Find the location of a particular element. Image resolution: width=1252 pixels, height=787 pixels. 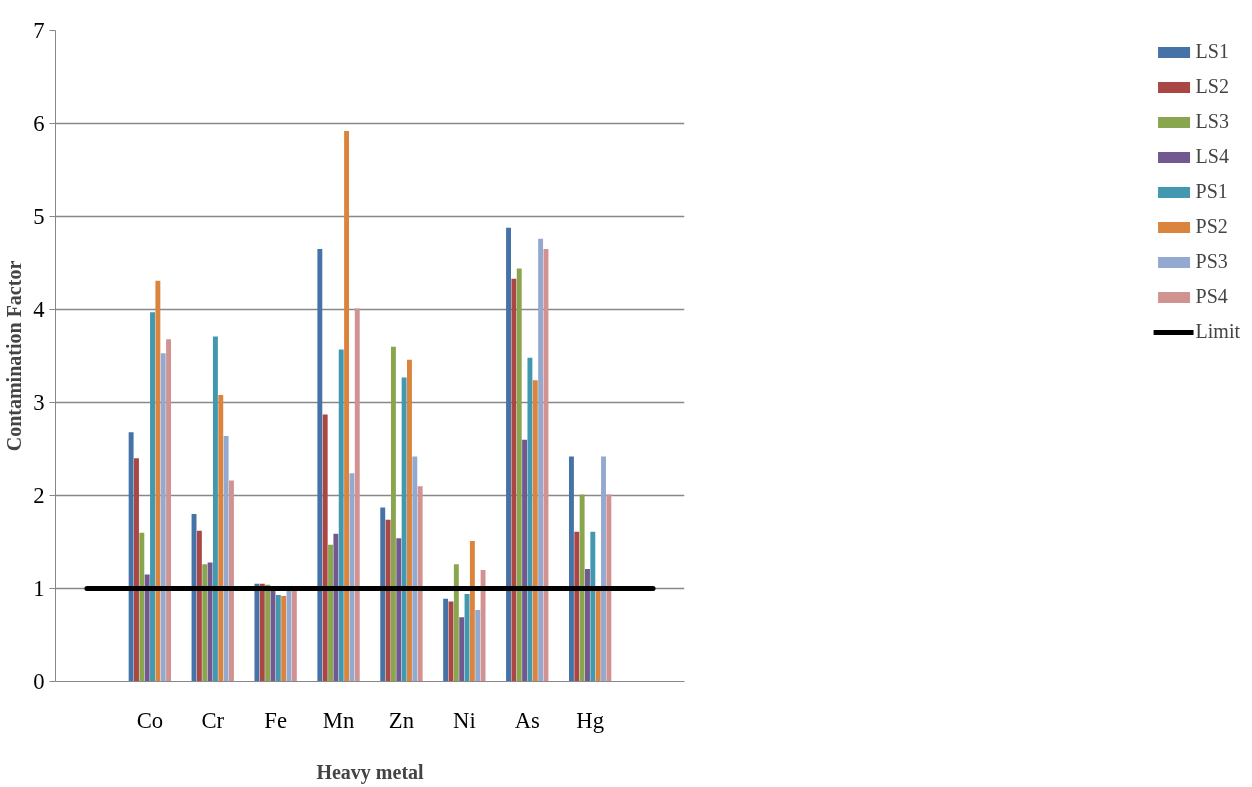

legend-label: PS3 is located at coordinates (1211, 261).